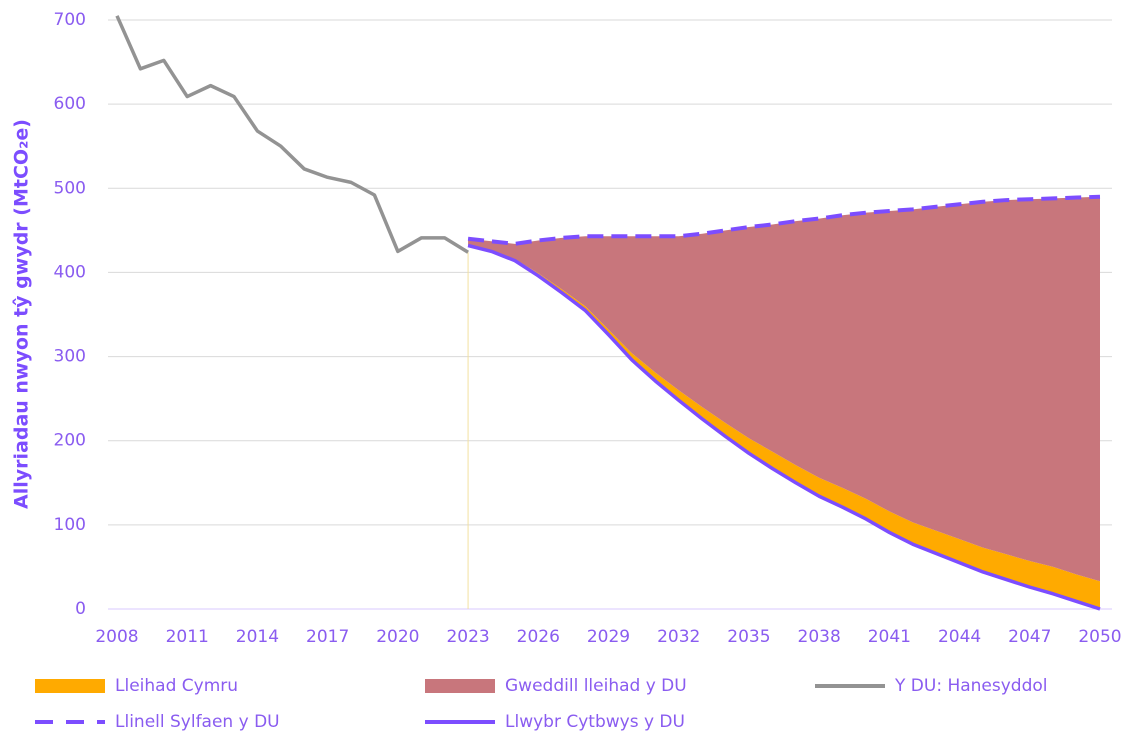 The image size is (1130, 744). What do you see at coordinates (70, 525) in the screenshot?
I see `y-tick-label: 100` at bounding box center [70, 525].